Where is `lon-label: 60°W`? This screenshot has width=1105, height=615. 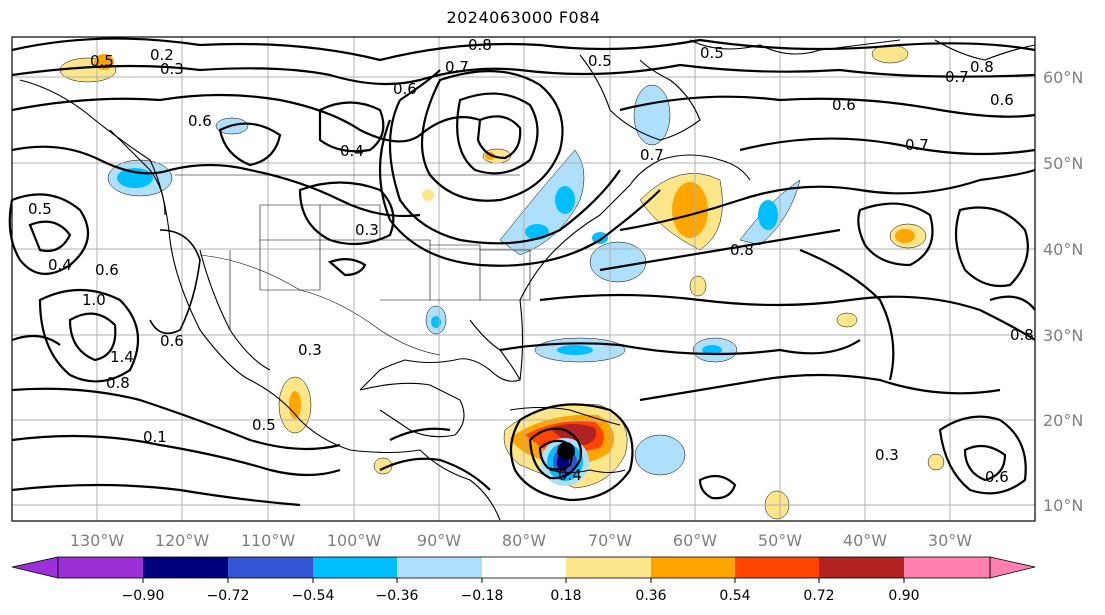
lon-label: 60°W is located at coordinates (695, 540).